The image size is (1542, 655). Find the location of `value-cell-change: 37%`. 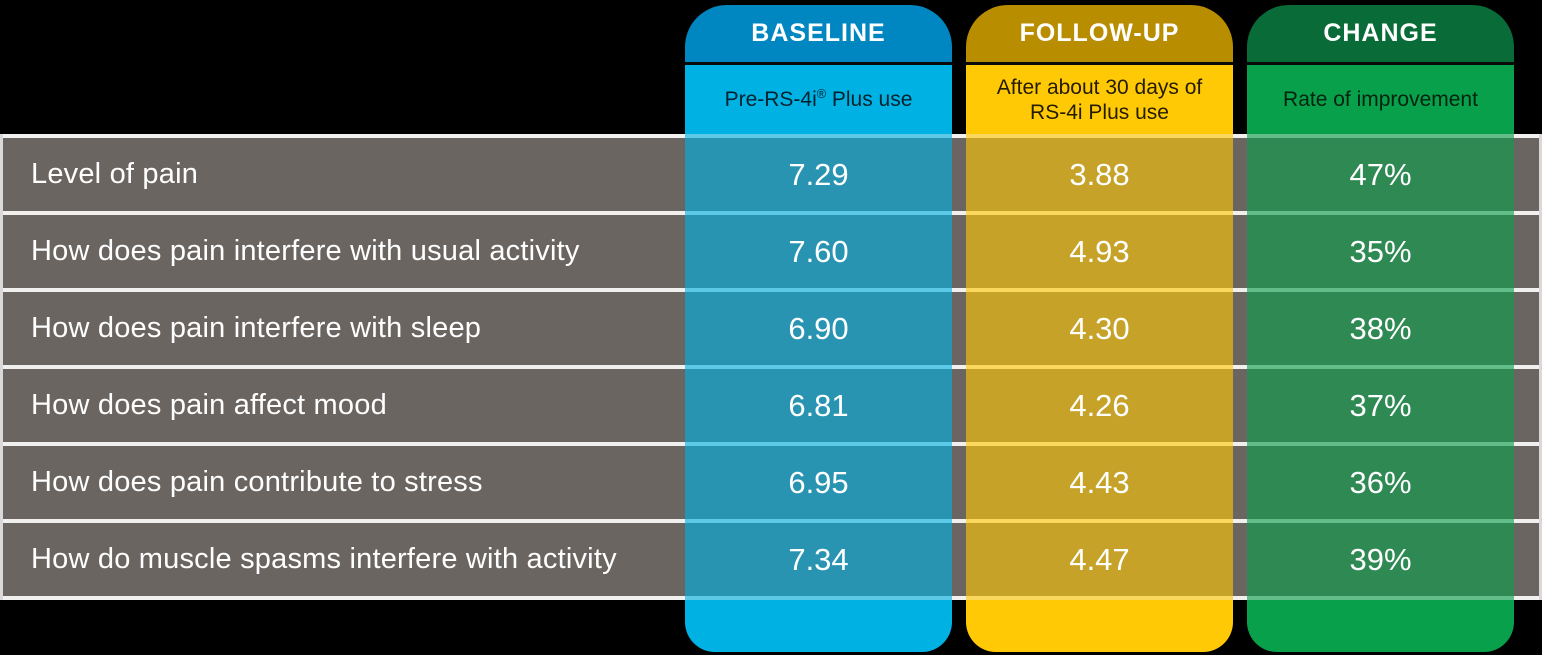

value-cell-change: 37% is located at coordinates (1380, 405).